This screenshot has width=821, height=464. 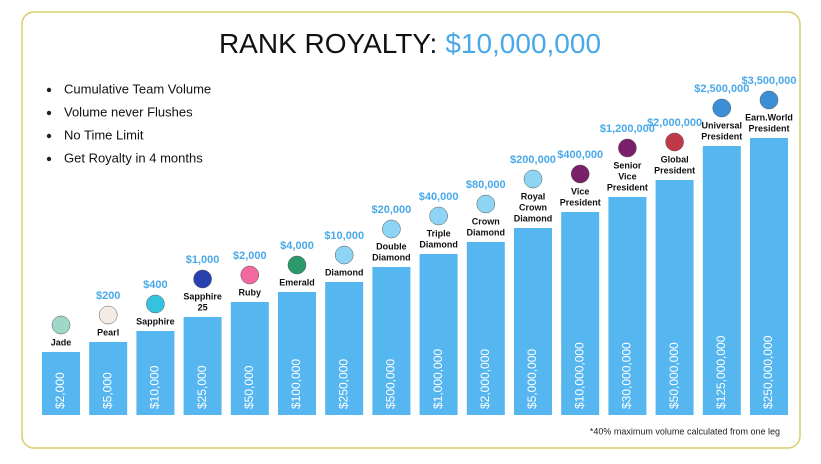 I want to click on rank-name: Ruby, so click(x=250, y=292).